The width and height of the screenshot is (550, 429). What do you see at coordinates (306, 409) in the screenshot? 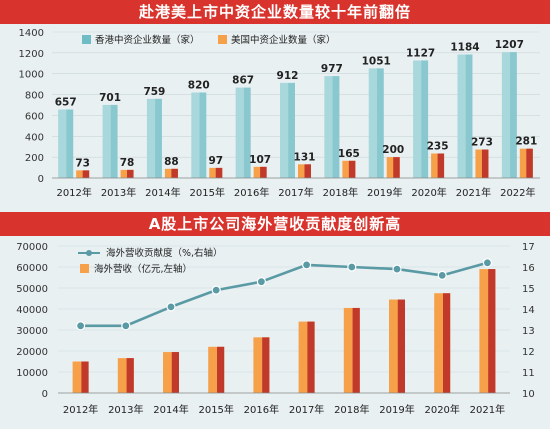
I see `x-tick-label: 2017年` at bounding box center [306, 409].